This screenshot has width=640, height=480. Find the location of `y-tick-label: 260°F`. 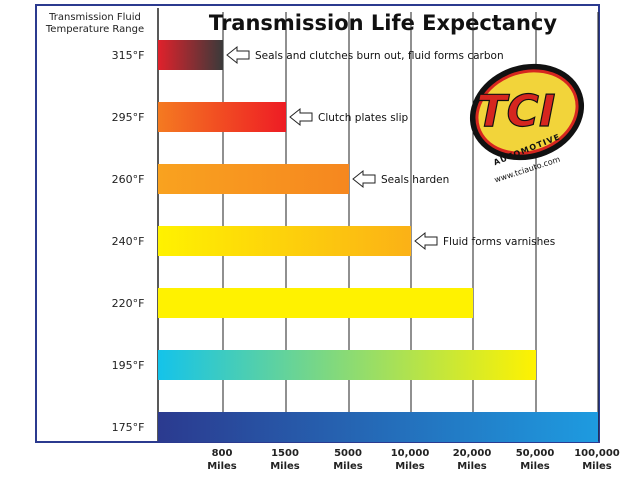

y-tick-label: 260°F is located at coordinates (128, 179).